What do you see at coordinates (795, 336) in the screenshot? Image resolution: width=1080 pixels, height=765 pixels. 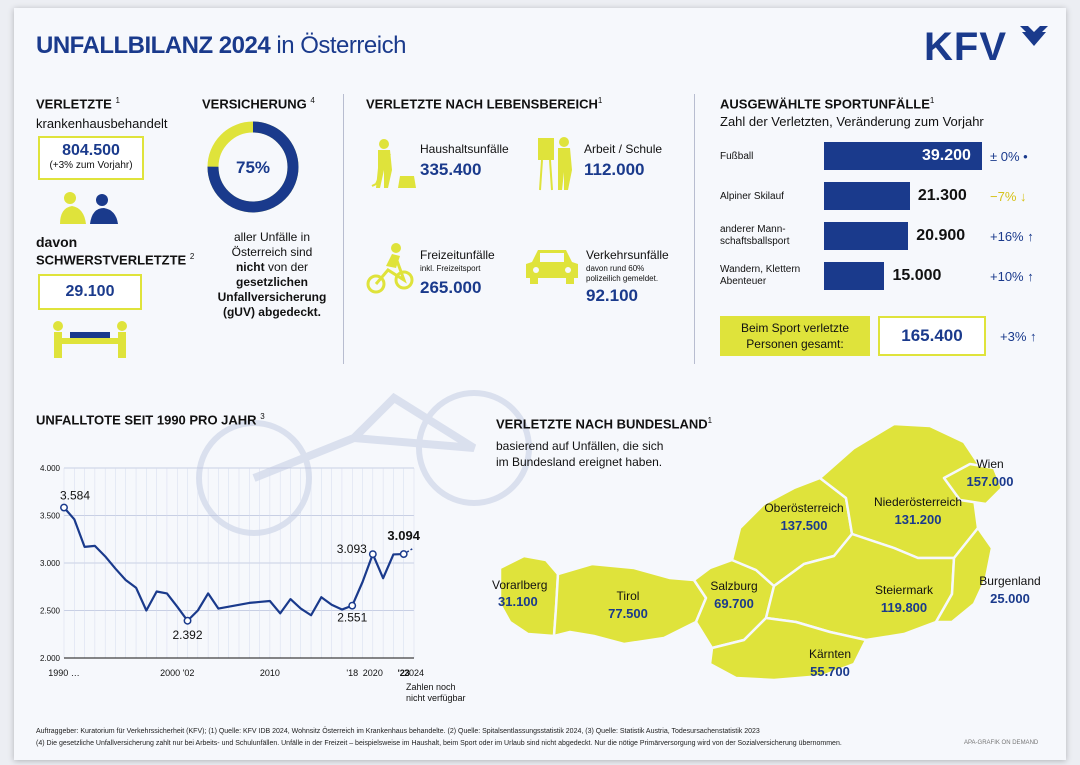 I see `sport-total-label: Beim Sport verletzte Personen gesamt:` at bounding box center [795, 336].